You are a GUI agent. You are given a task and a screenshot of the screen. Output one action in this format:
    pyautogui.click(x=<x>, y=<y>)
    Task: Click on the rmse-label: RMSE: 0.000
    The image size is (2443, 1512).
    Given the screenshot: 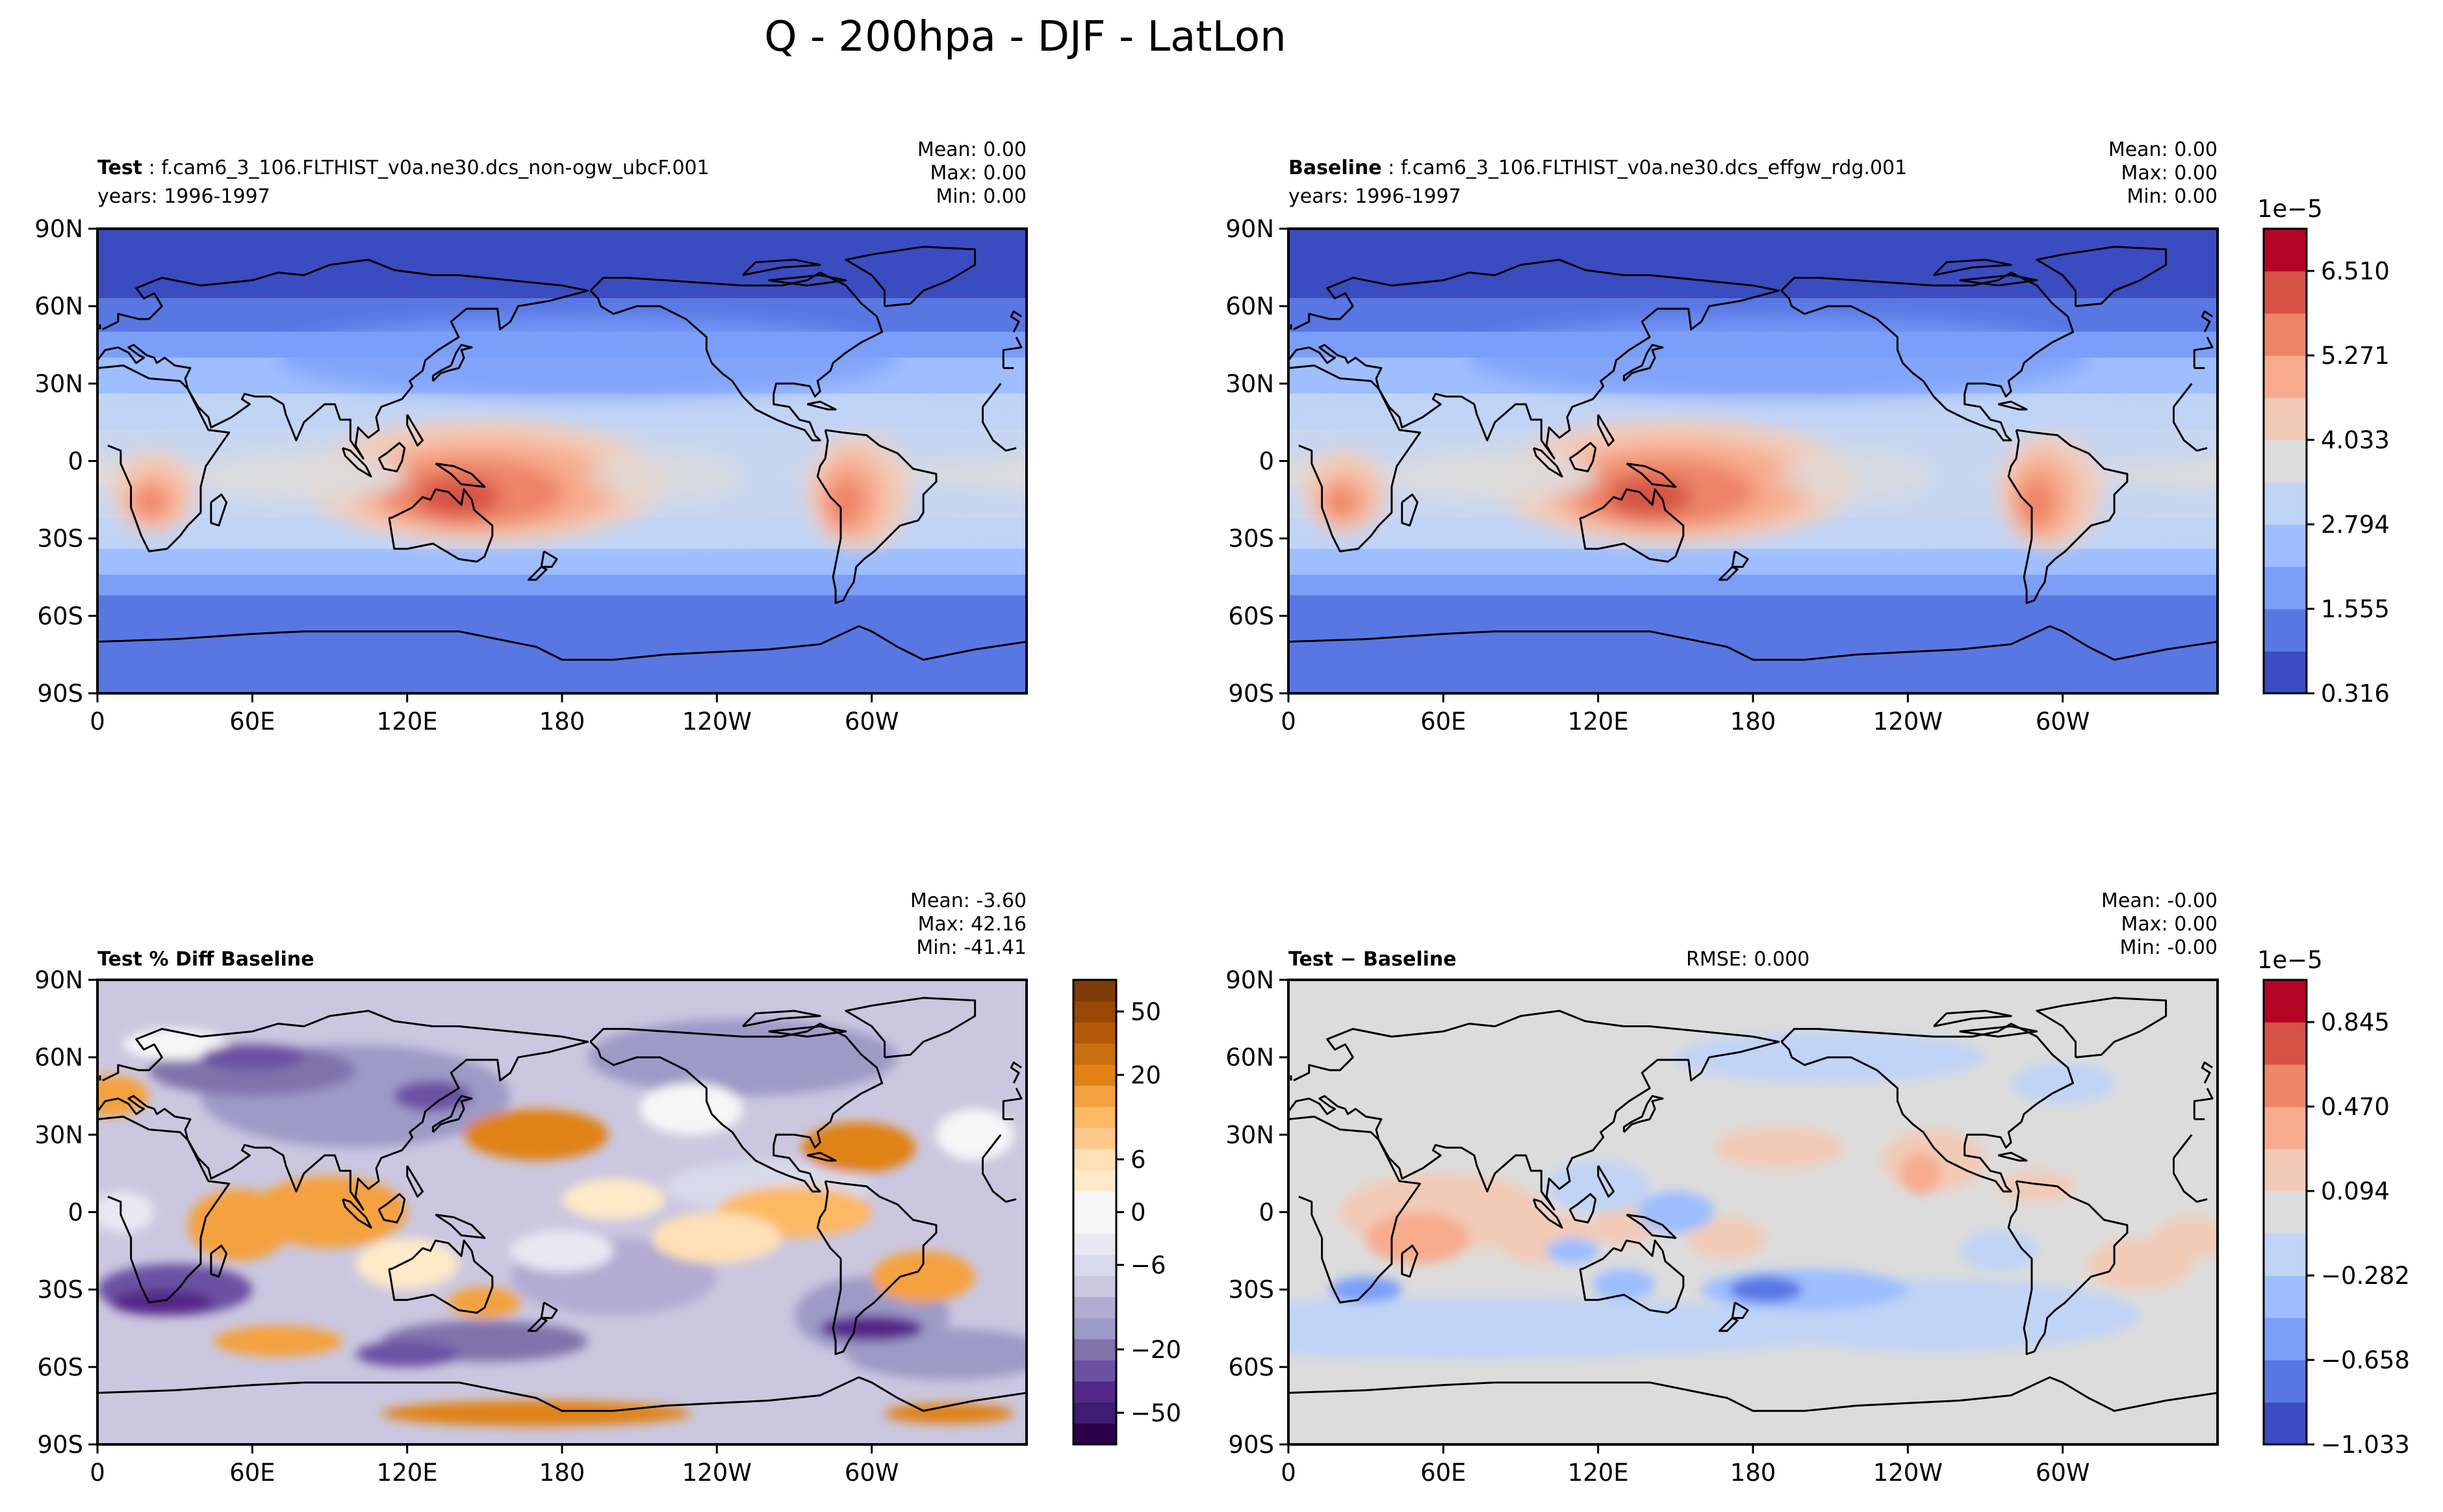 What is the action you would take?
    pyautogui.click(x=1748, y=959)
    